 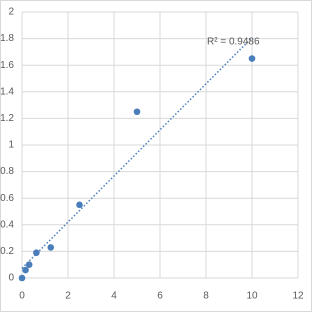 I want to click on x-tick-label: 10, so click(x=252, y=296).